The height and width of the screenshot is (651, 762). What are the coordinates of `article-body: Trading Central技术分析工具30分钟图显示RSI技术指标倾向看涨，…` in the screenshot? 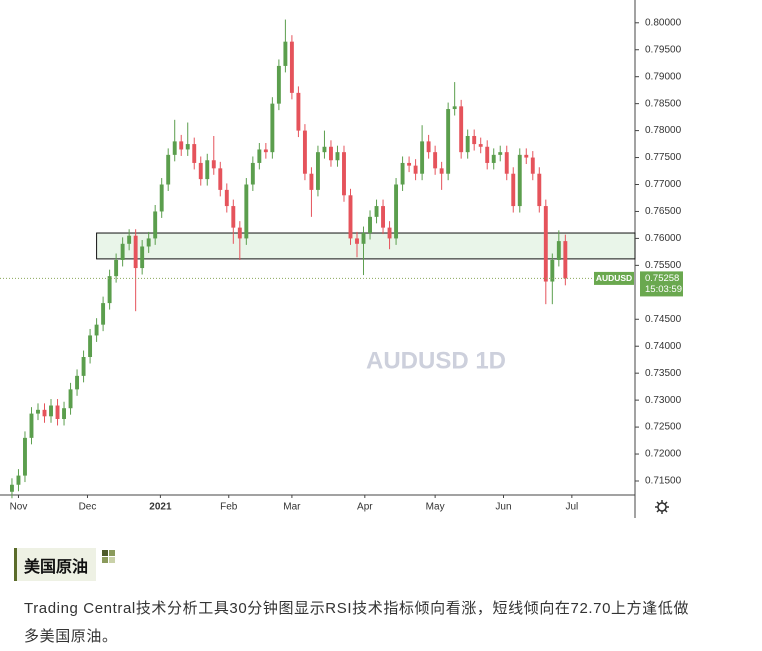 It's located at (357, 622).